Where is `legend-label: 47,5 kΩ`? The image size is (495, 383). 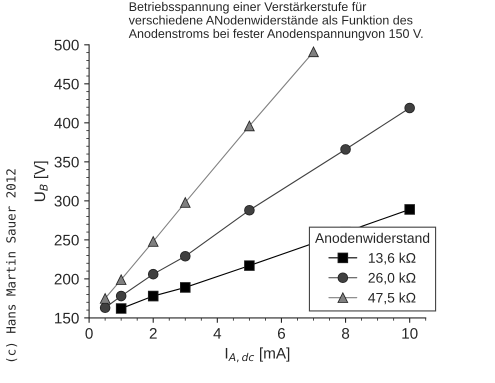 legend-label: 47,5 kΩ is located at coordinates (392, 298).